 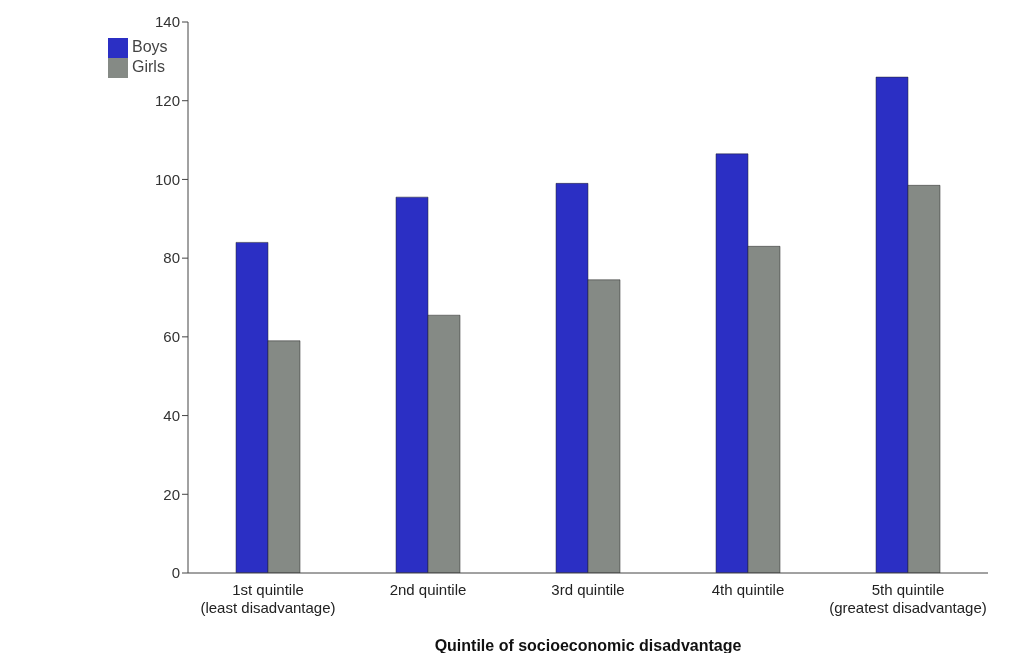 What do you see at coordinates (171, 258) in the screenshot?
I see `y-tick-label: 80` at bounding box center [171, 258].